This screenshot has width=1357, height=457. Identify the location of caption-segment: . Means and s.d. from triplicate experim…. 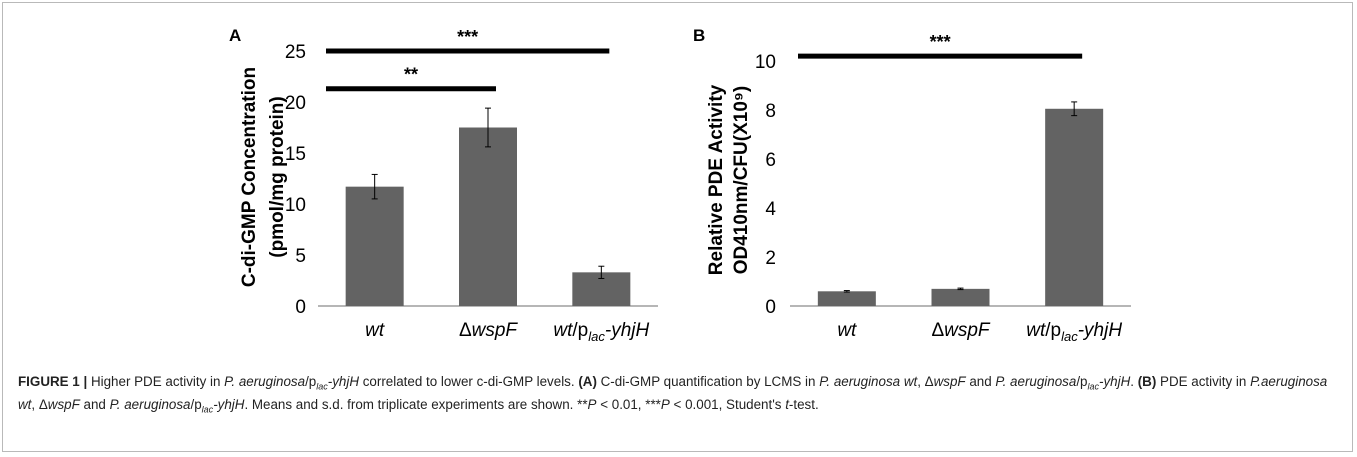
(416, 404).